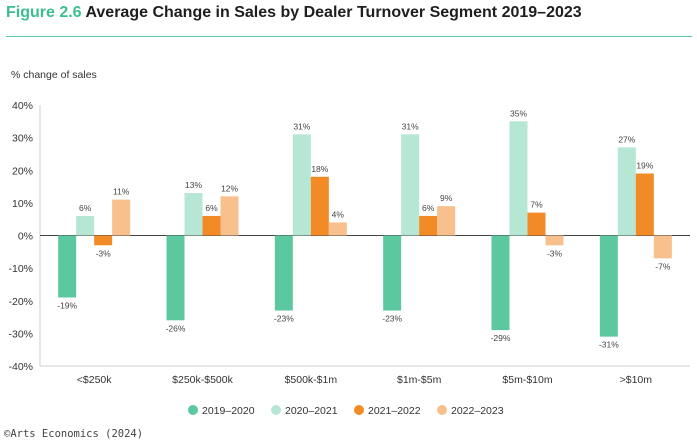 The width and height of the screenshot is (697, 447). What do you see at coordinates (20, 302) in the screenshot?
I see `y-tick-label: -20%` at bounding box center [20, 302].